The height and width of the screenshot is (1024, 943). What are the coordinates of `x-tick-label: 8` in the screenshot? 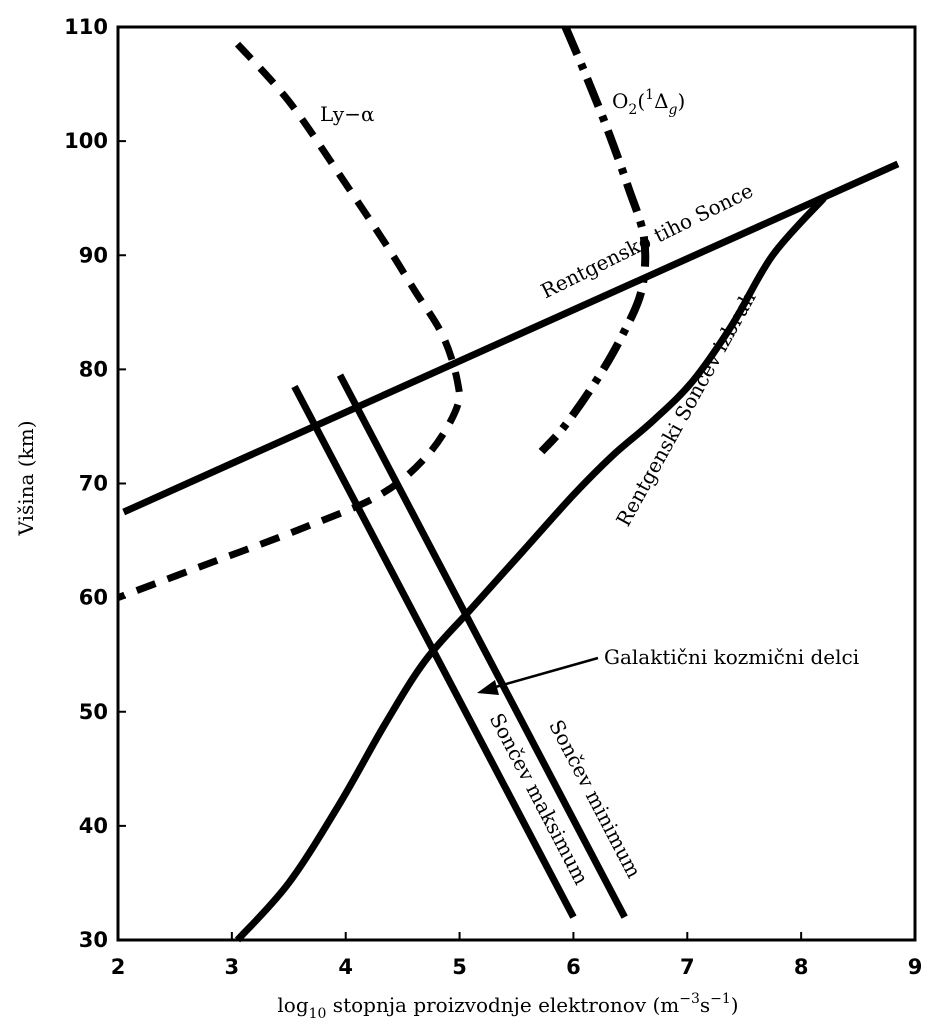 It's located at (801, 967).